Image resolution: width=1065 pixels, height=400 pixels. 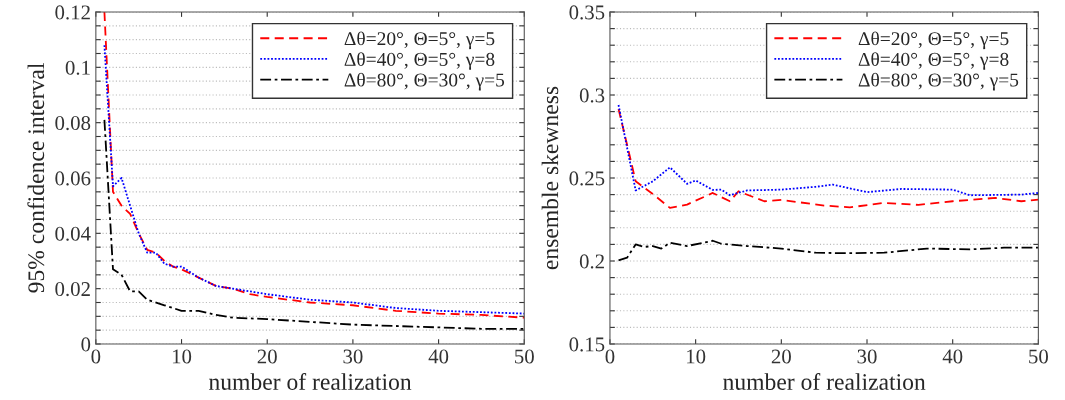 I want to click on y-tick-label: 0.3, so click(x=592, y=95).